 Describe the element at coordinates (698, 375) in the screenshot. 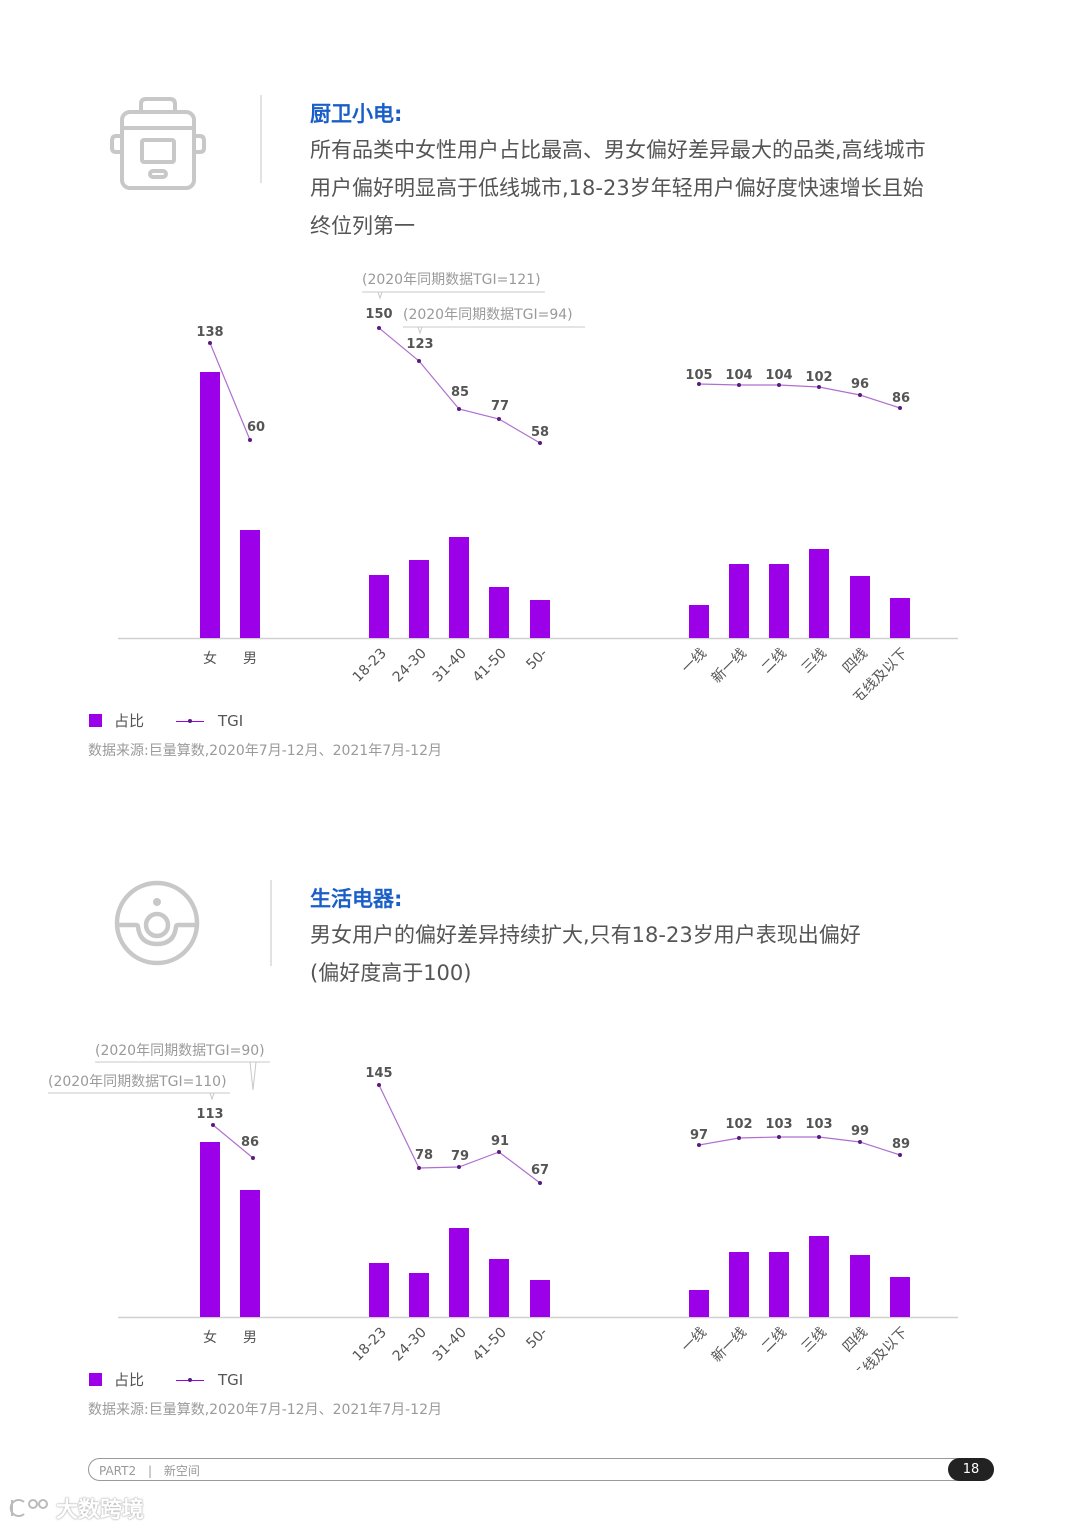

I see `svg-text: 105` at that location.